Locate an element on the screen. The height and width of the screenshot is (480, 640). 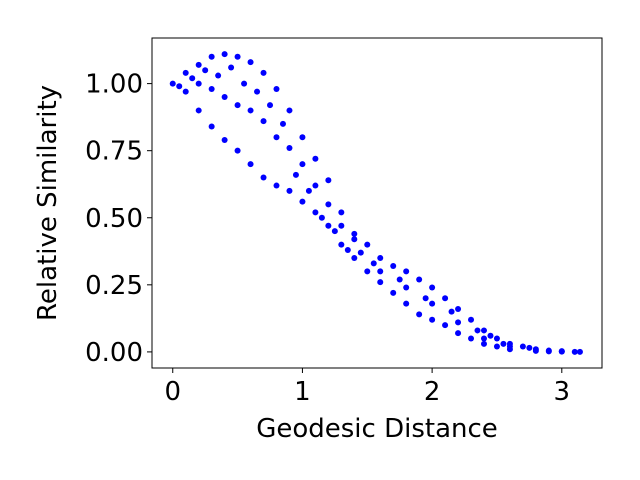
x-tick-label: 2 is located at coordinates (432, 392).